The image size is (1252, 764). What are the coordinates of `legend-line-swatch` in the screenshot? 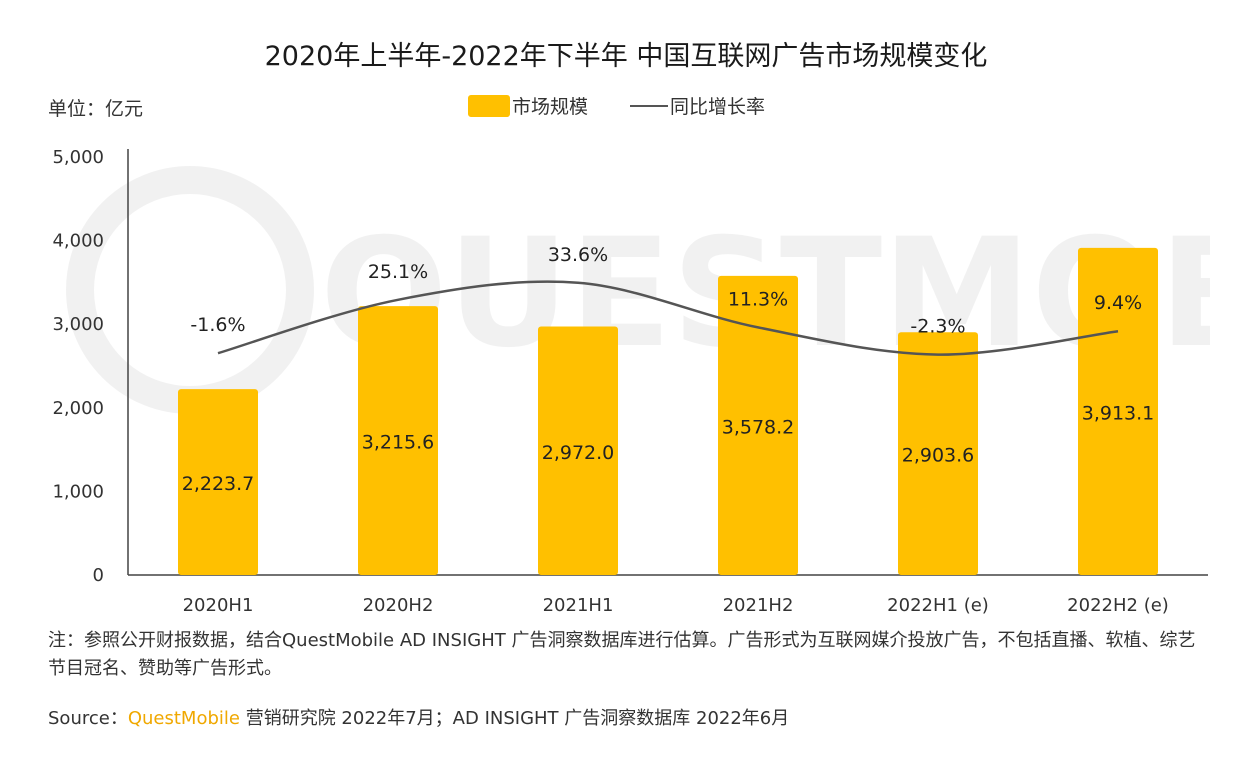 It's located at (649, 105).